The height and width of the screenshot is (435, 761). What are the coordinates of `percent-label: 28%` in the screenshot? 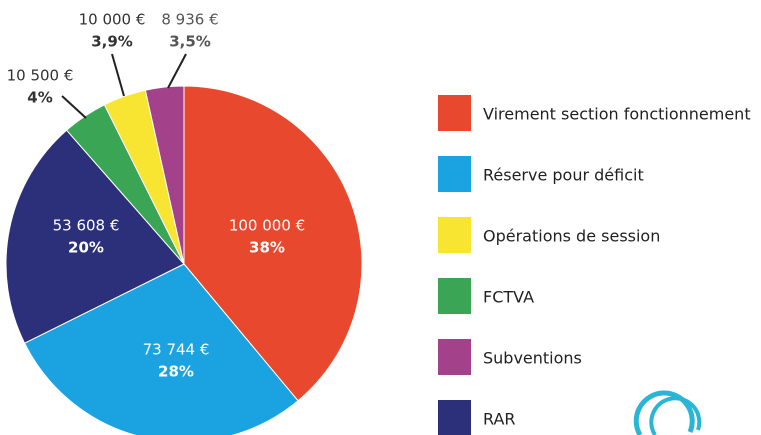 It's located at (176, 372).